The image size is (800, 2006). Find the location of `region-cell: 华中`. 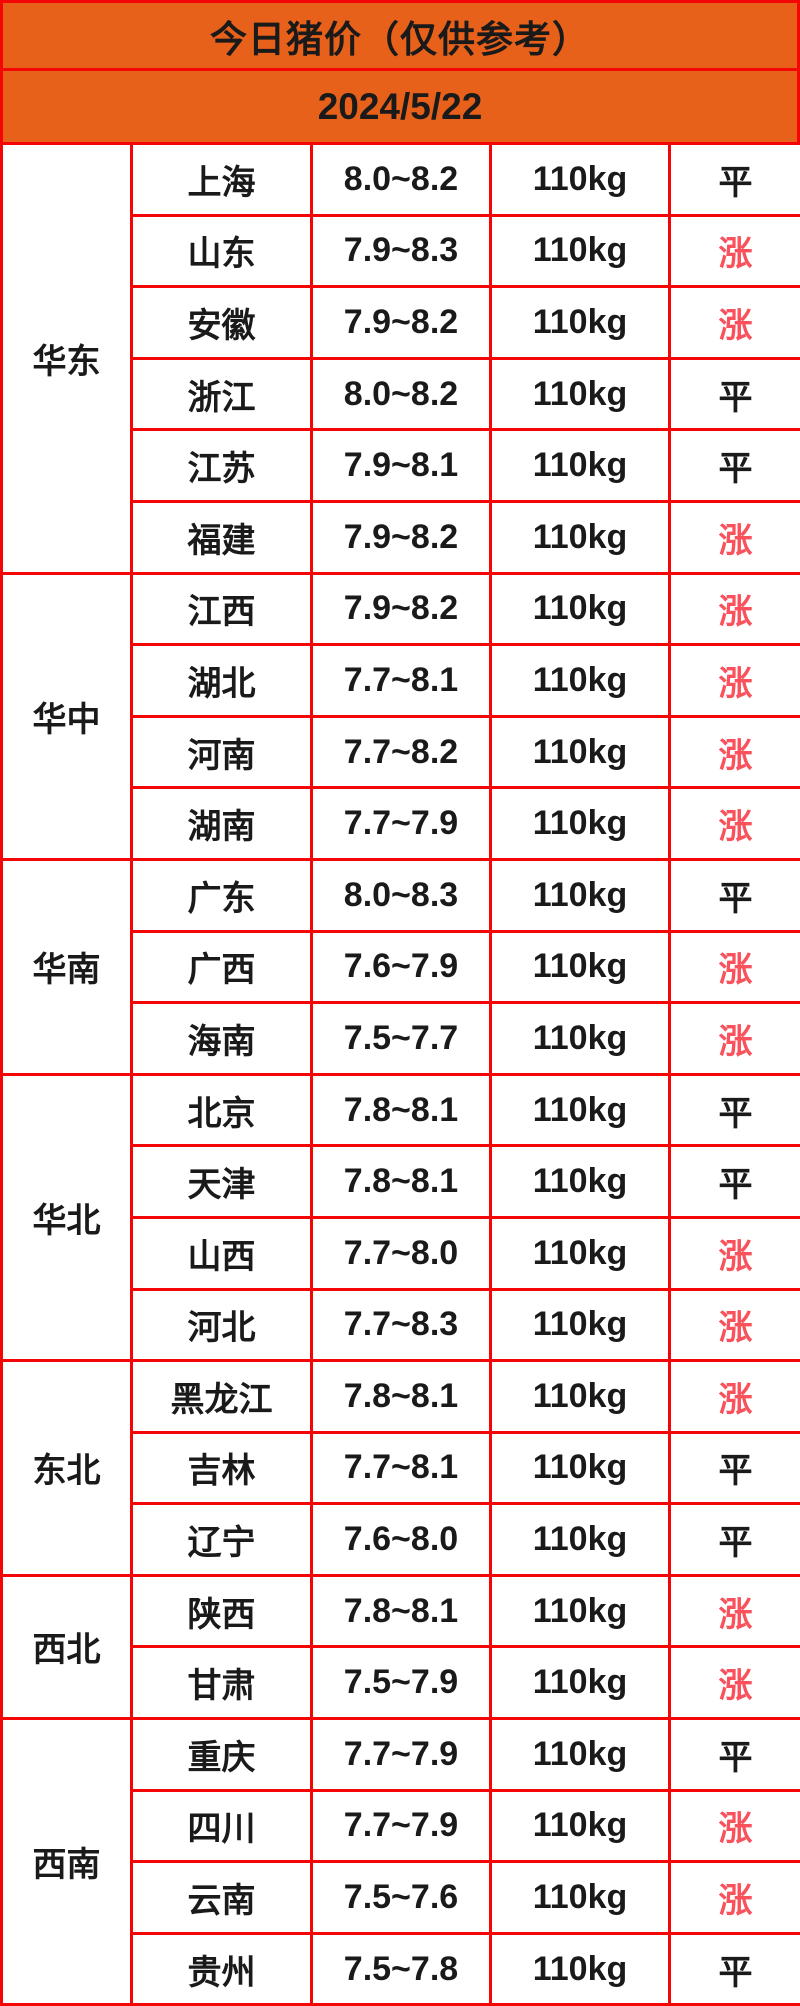

region-cell: 华中 is located at coordinates (66, 716).